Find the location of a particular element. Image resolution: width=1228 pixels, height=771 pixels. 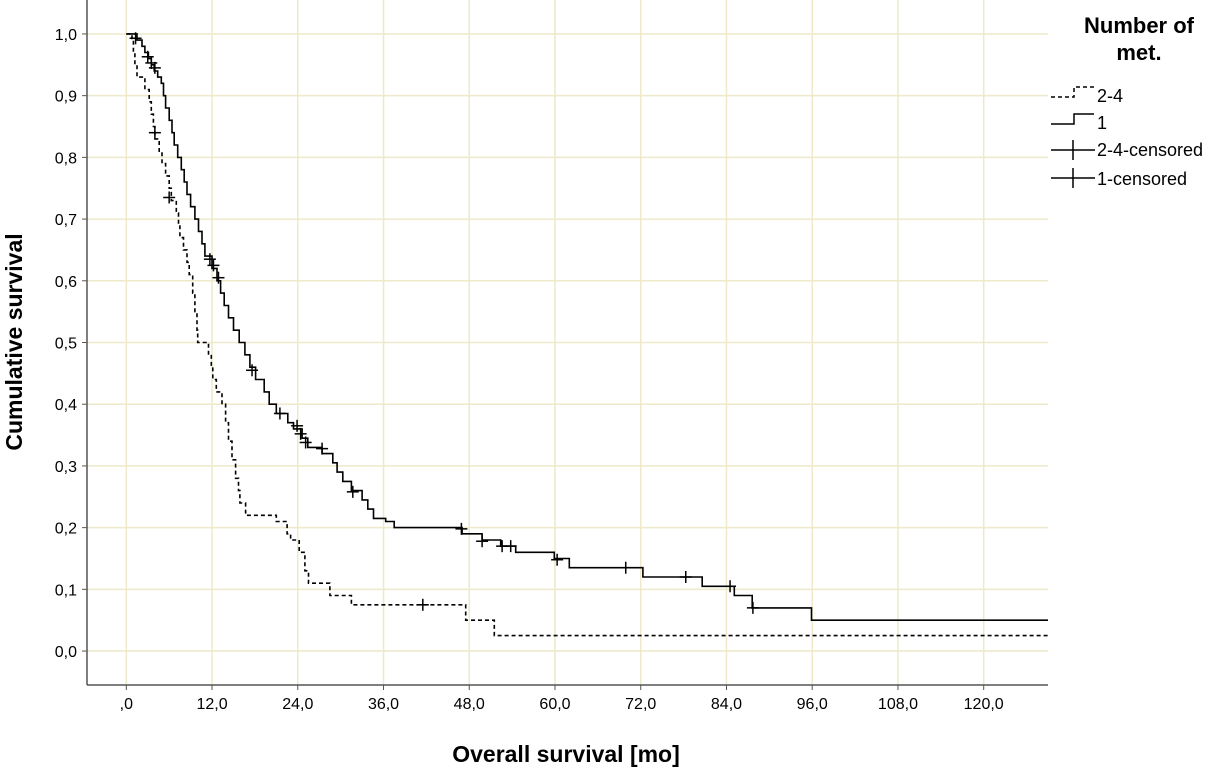

x-tick-label: 24,0 is located at coordinates (297, 704).